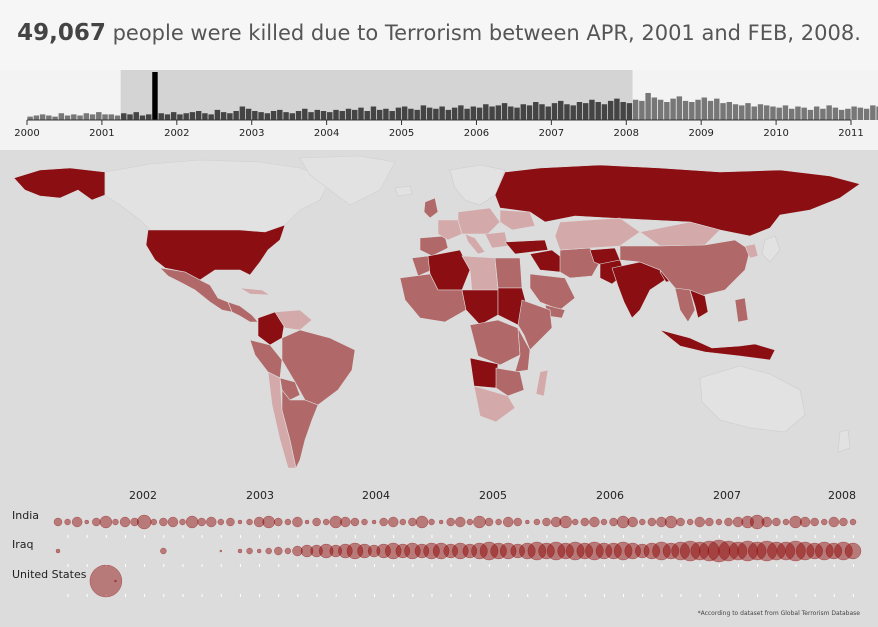 Image resolution: width=878 pixels, height=627 pixels. I want to click on country-japan, so click(771, 249).